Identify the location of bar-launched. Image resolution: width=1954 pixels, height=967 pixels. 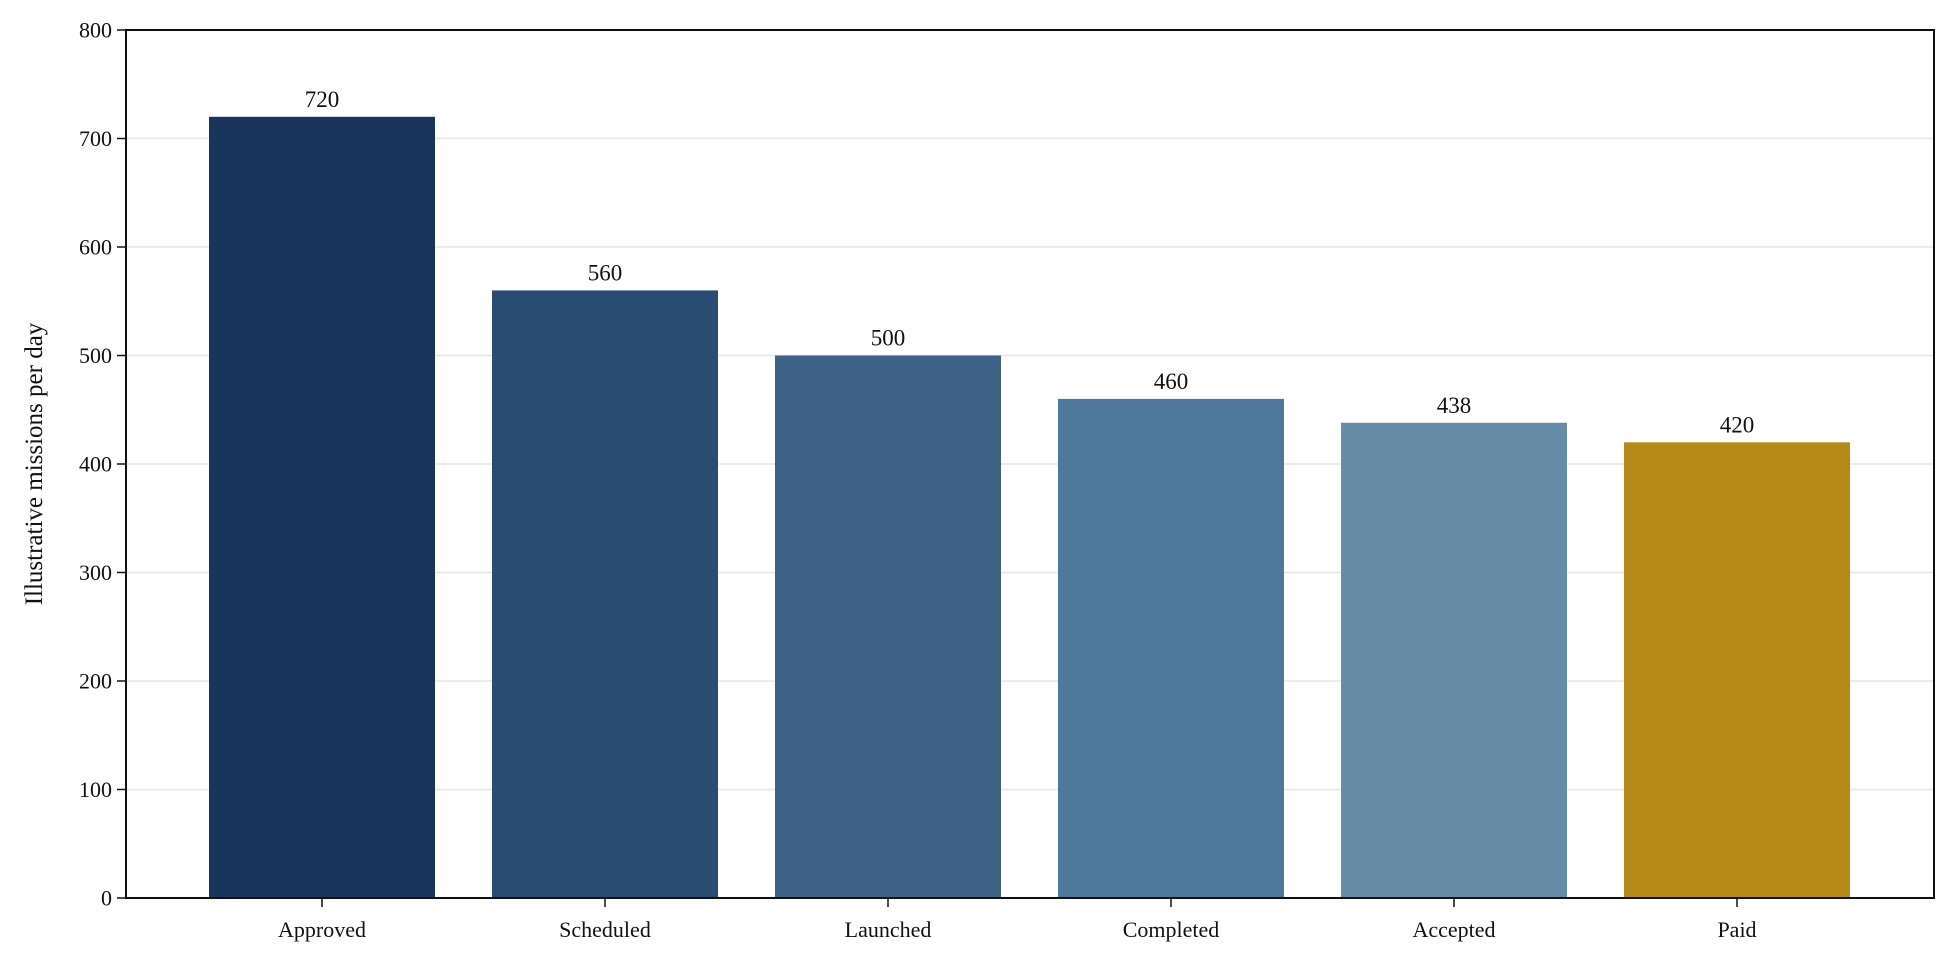
(888, 626).